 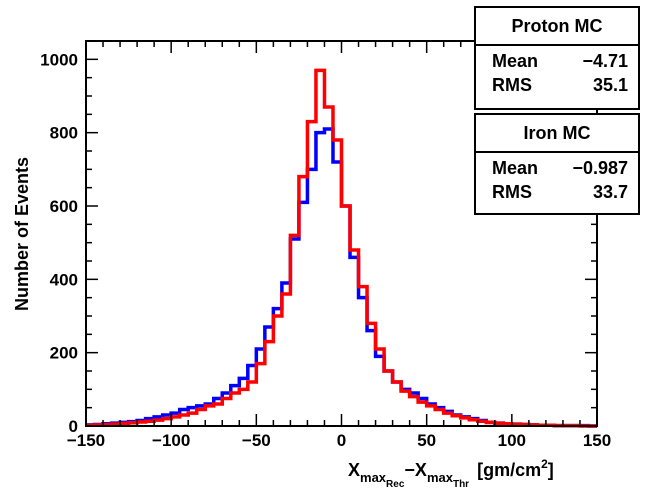 I want to click on stats-box-iron: Iron MC Mean −0.987 RMS 33.7, so click(x=557, y=164).